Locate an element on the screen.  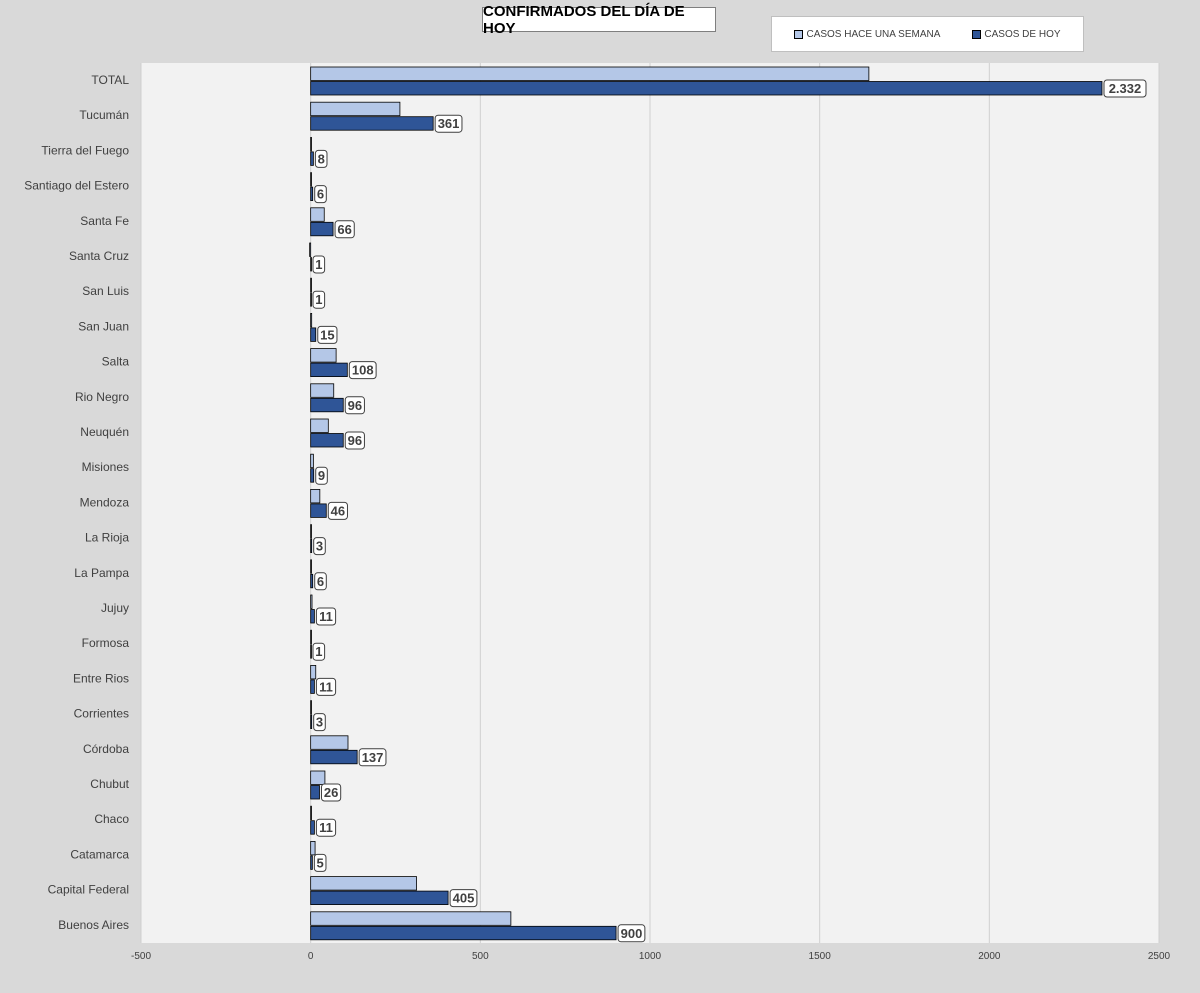
data-label: 900 is located at coordinates (632, 933).